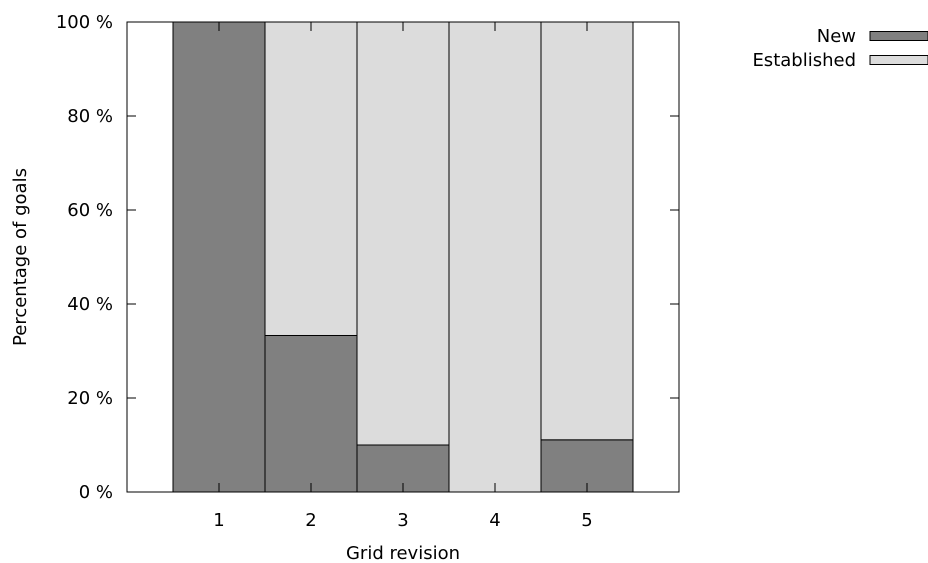  I want to click on y-tick-label: 60 %, so click(90, 210).